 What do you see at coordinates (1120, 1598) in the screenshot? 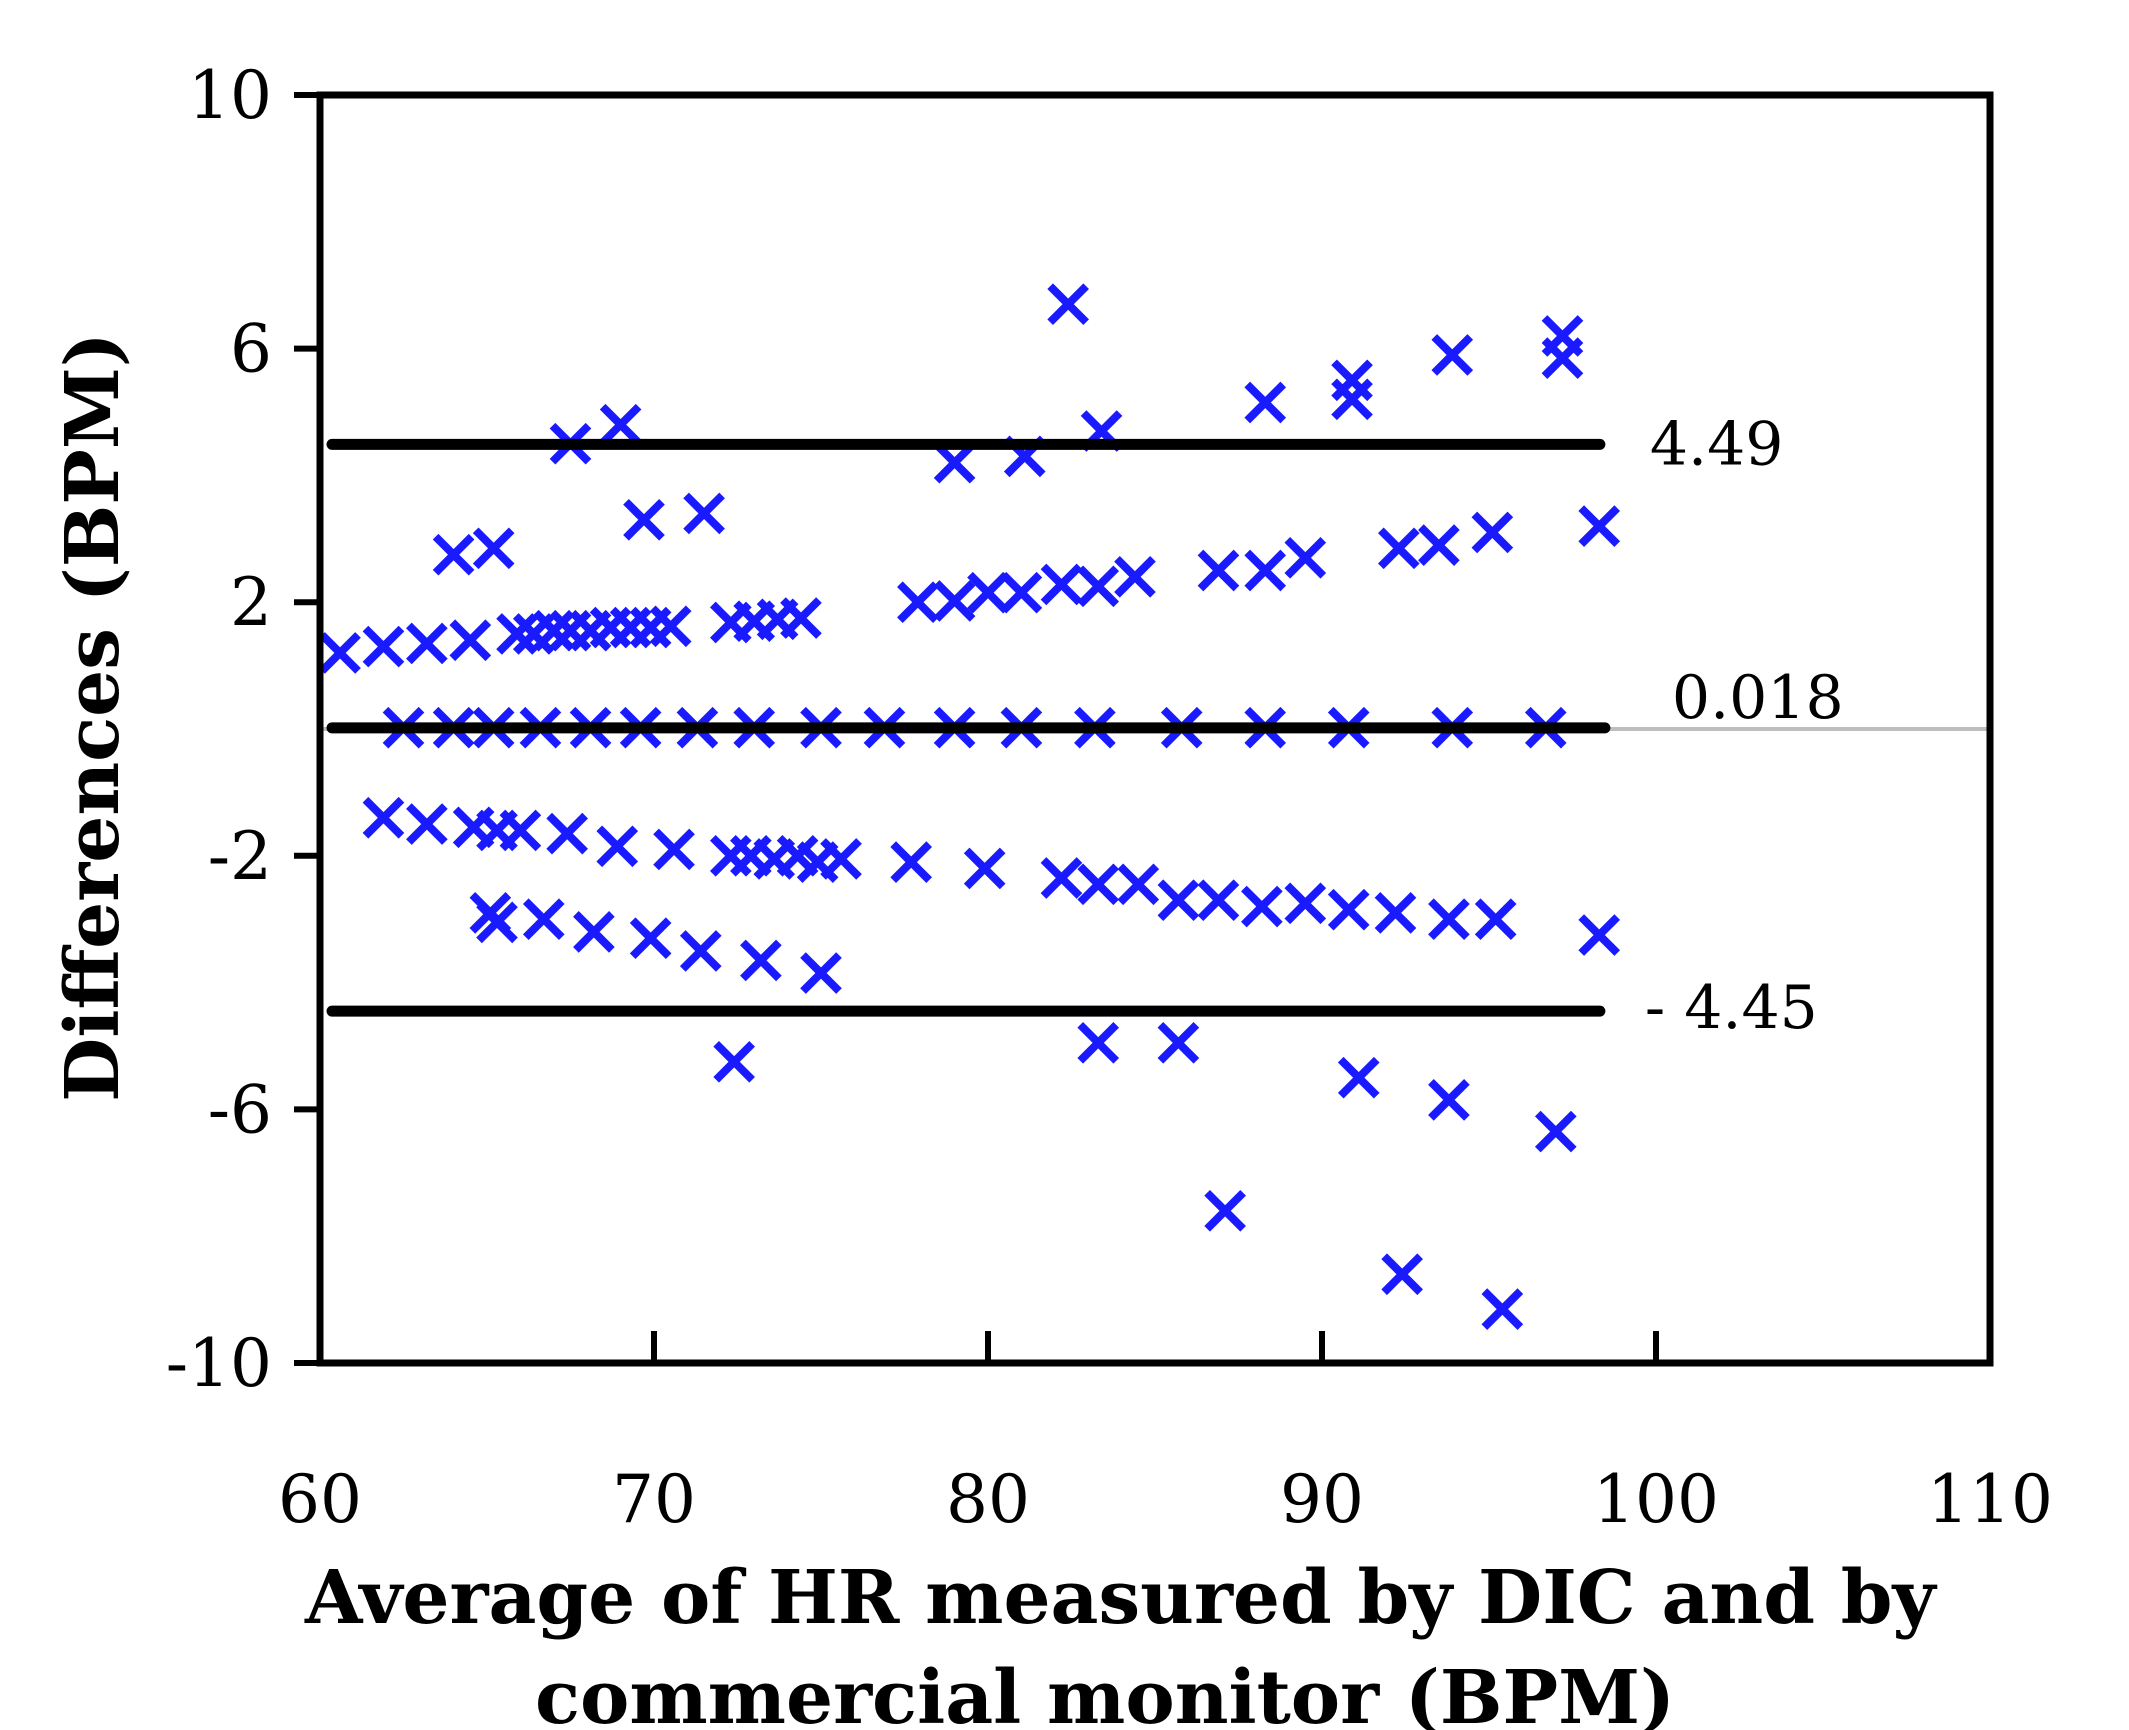
I see `x-axis-title-line1: Average of HR measured by DIC and by` at bounding box center [1120, 1598].